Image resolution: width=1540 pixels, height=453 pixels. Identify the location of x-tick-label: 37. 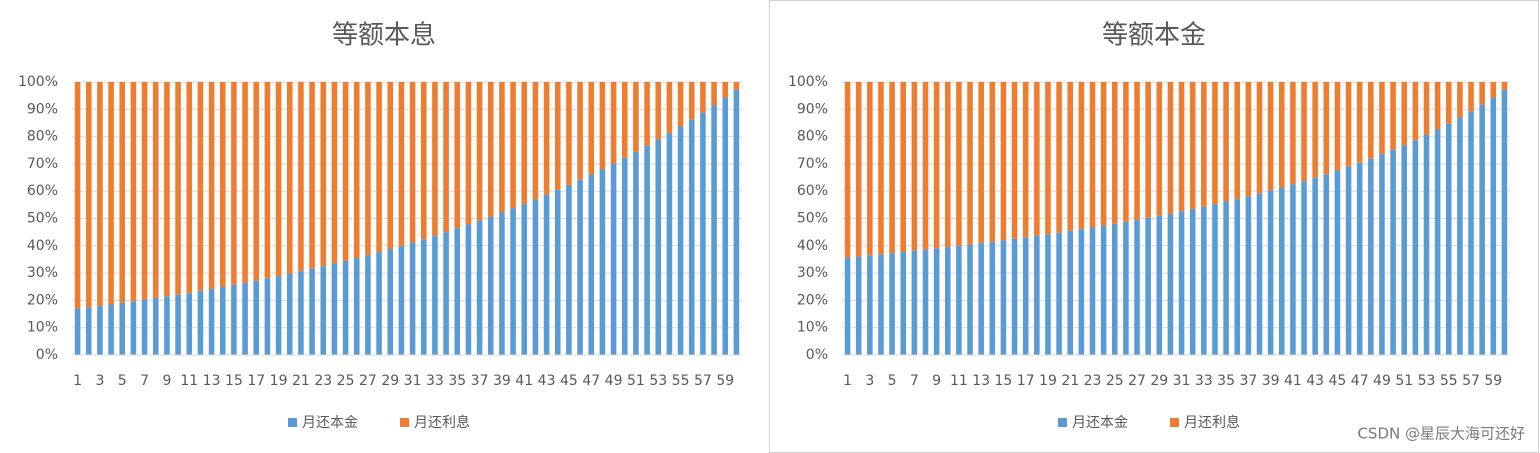
(1248, 381).